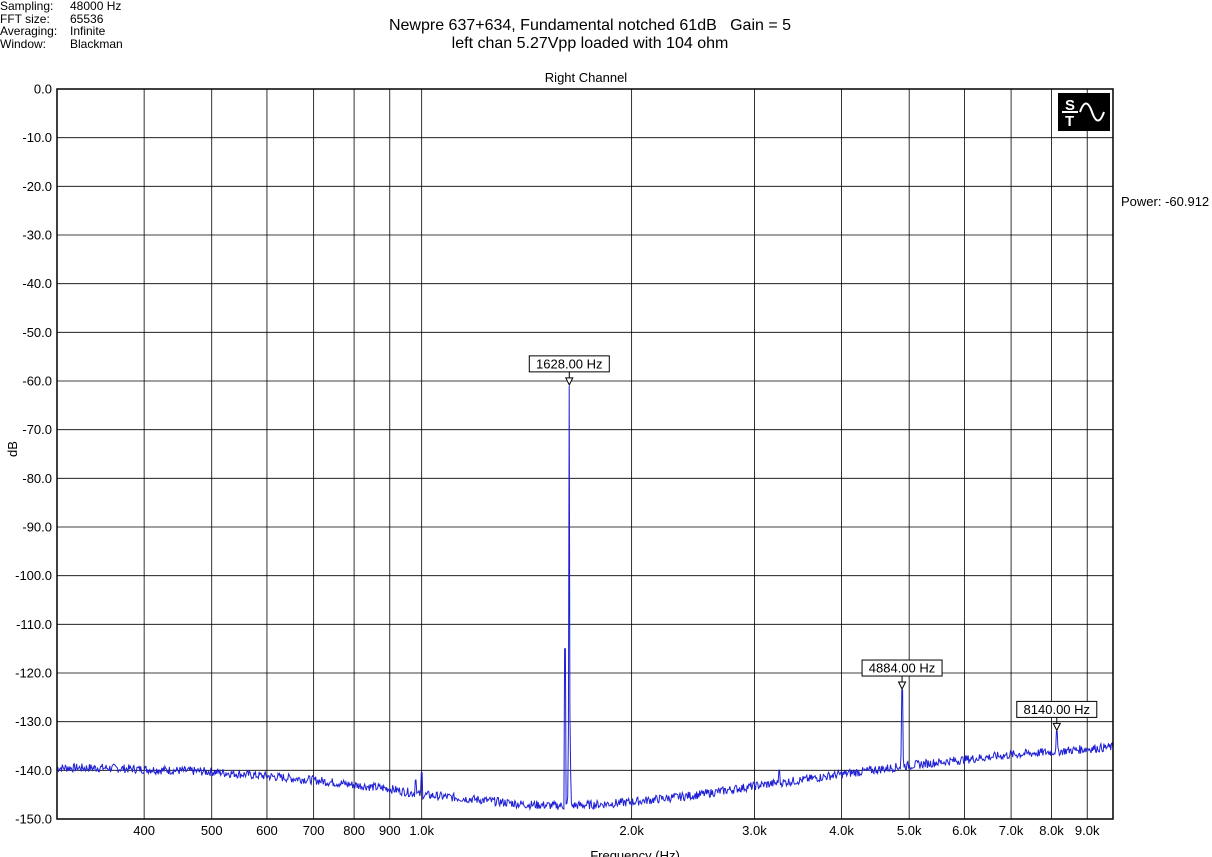 This screenshot has height=857, width=1212. I want to click on x-tick-label: 7.0k, so click(1011, 830).